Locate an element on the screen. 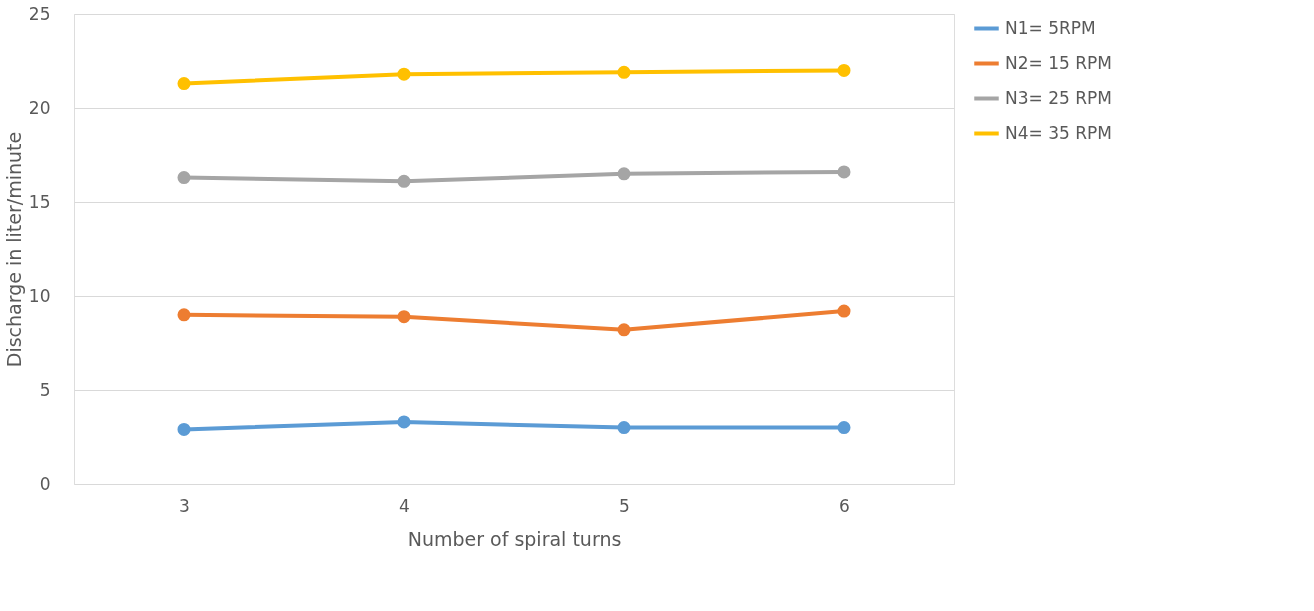 Image resolution: width=1314 pixels, height=611 pixels. x-tick-label: 3 is located at coordinates (184, 505).